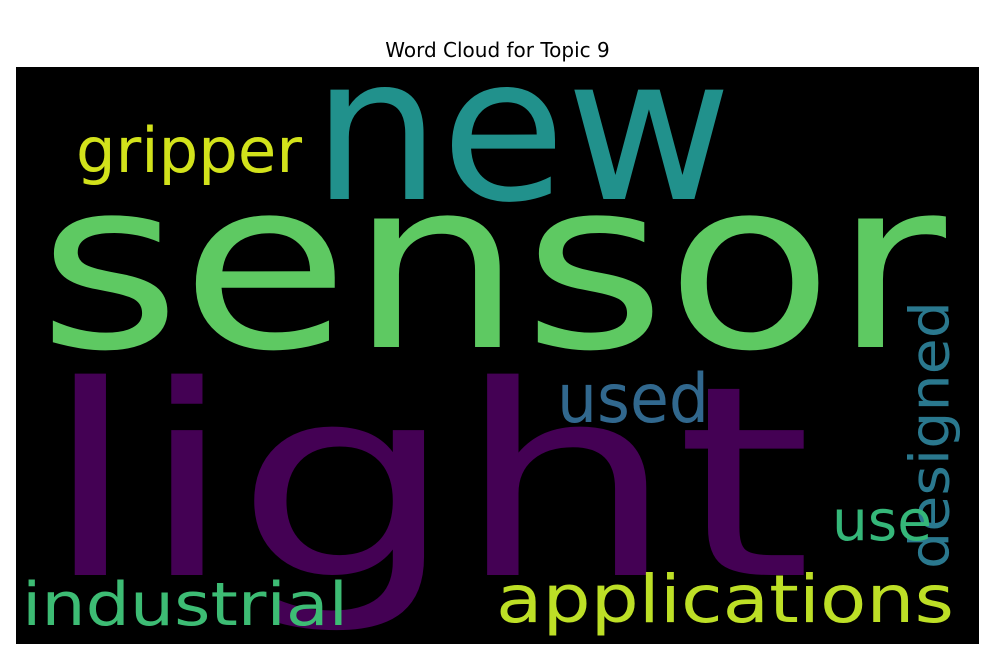 The height and width of the screenshot is (658, 995). What do you see at coordinates (930, 435) in the screenshot?
I see `word-designed: designed` at bounding box center [930, 435].